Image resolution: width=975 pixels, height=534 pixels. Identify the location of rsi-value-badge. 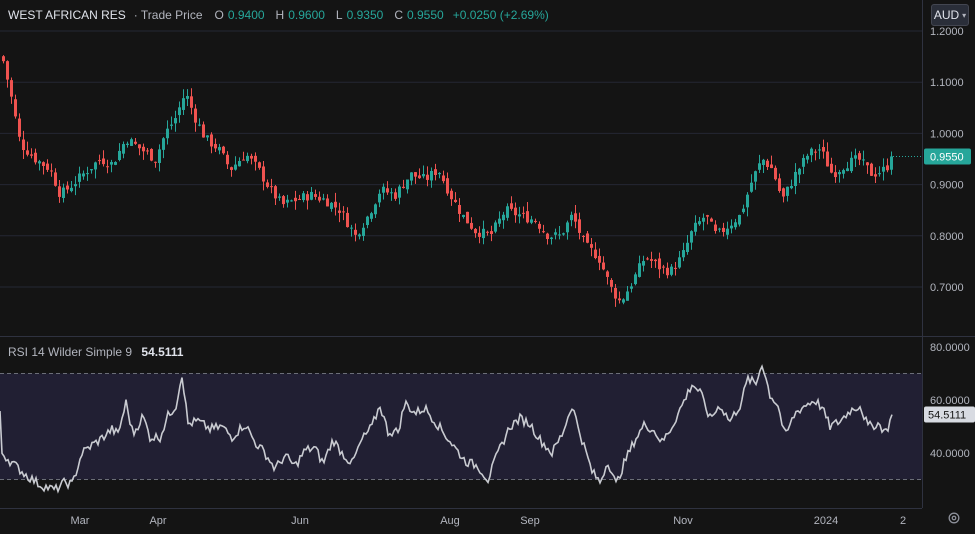
(949, 414).